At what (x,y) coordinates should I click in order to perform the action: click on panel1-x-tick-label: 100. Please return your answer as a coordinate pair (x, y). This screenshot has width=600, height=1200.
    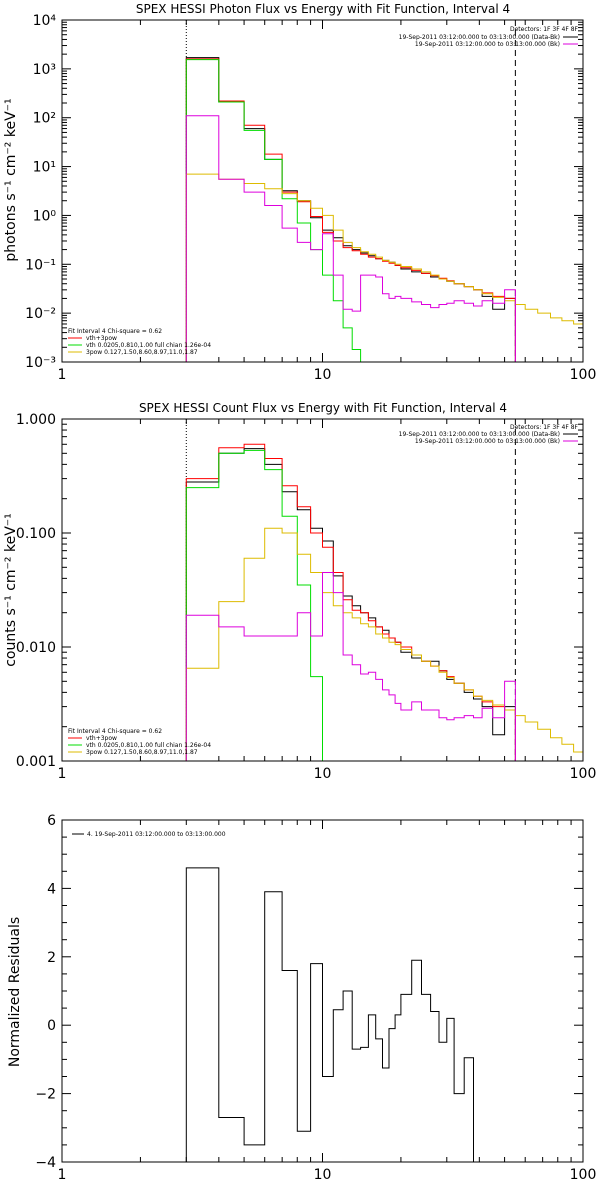
    Looking at the image, I should click on (583, 375).